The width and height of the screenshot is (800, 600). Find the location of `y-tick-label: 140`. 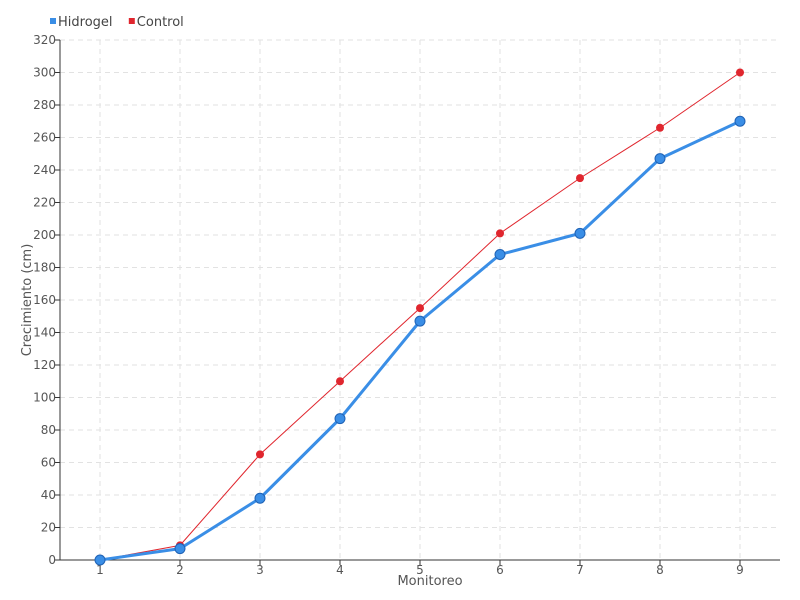

y-tick-label: 140 is located at coordinates (44, 333).